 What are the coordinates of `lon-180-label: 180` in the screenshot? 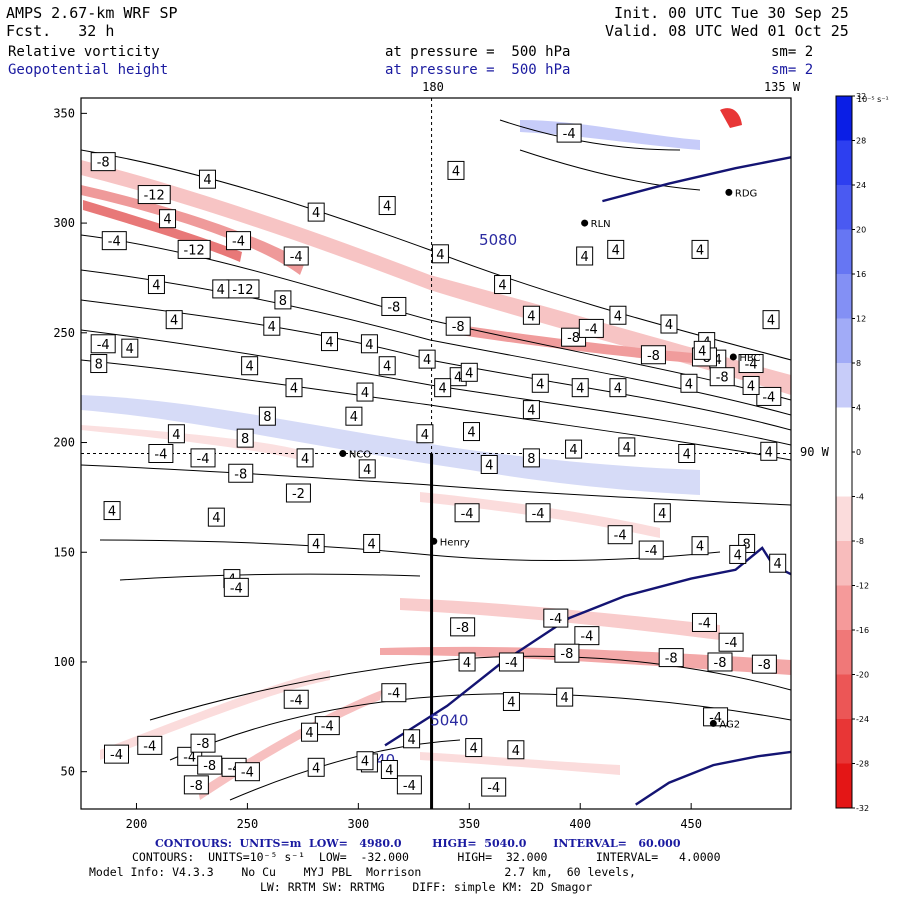 It's located at (433, 87).